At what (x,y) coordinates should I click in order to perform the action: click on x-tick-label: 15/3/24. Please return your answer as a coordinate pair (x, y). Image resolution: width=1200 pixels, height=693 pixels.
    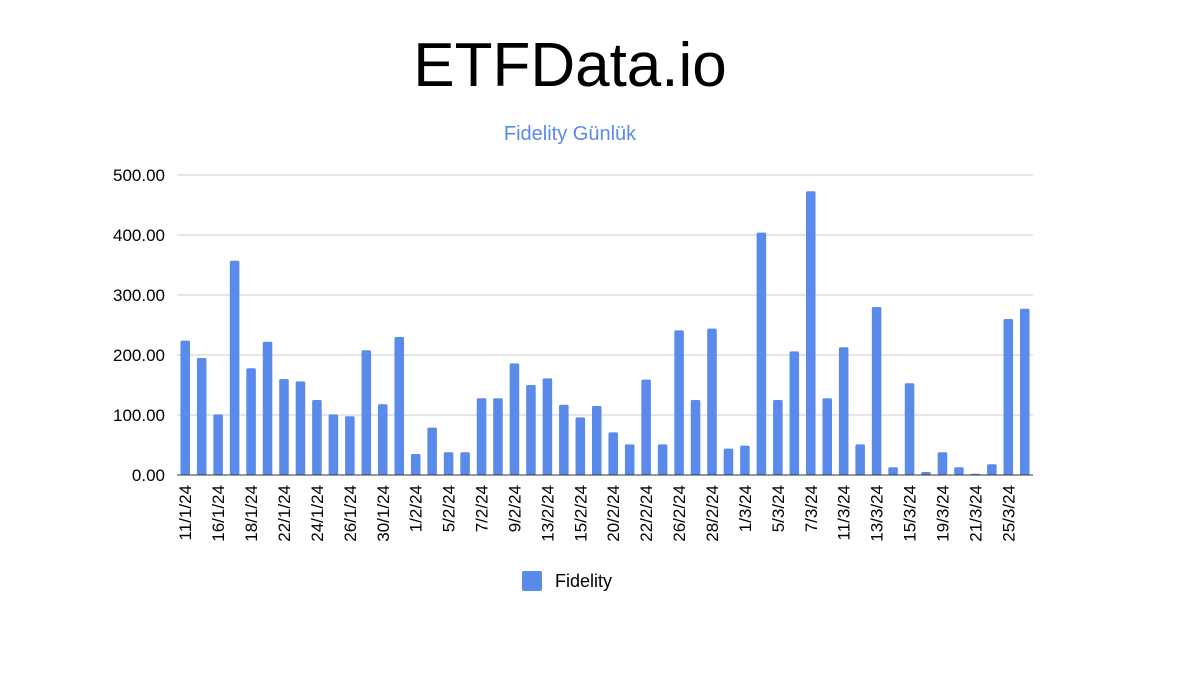
    Looking at the image, I should click on (910, 513).